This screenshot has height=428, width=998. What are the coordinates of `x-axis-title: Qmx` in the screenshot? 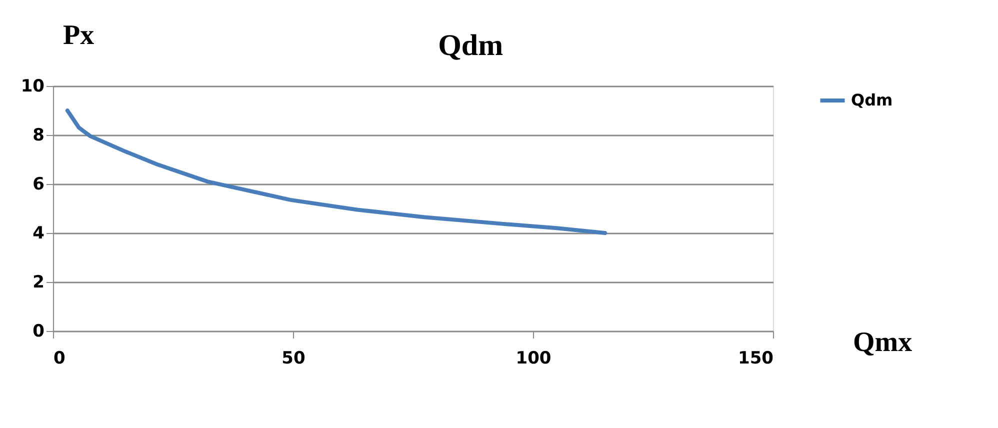 It's located at (882, 342).